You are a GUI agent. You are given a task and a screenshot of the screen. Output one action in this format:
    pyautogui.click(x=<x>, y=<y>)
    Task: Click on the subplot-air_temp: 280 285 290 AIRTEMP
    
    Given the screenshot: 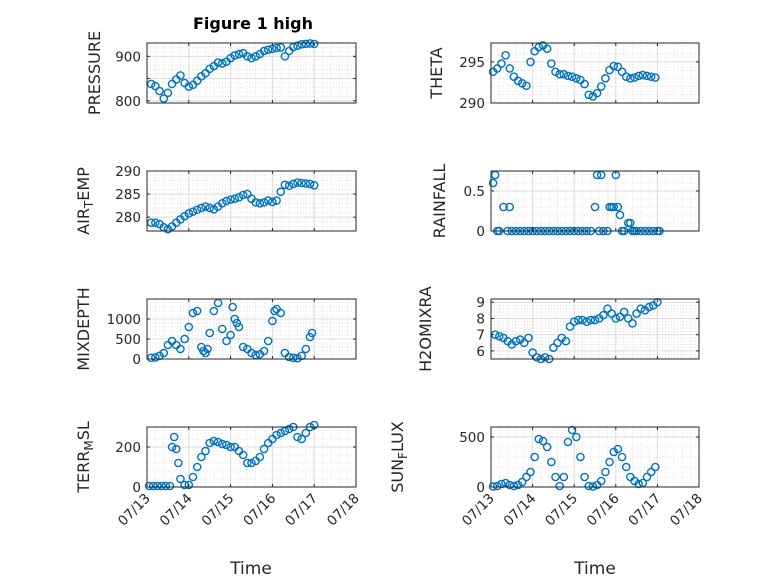 What is the action you would take?
    pyautogui.click(x=215, y=199)
    